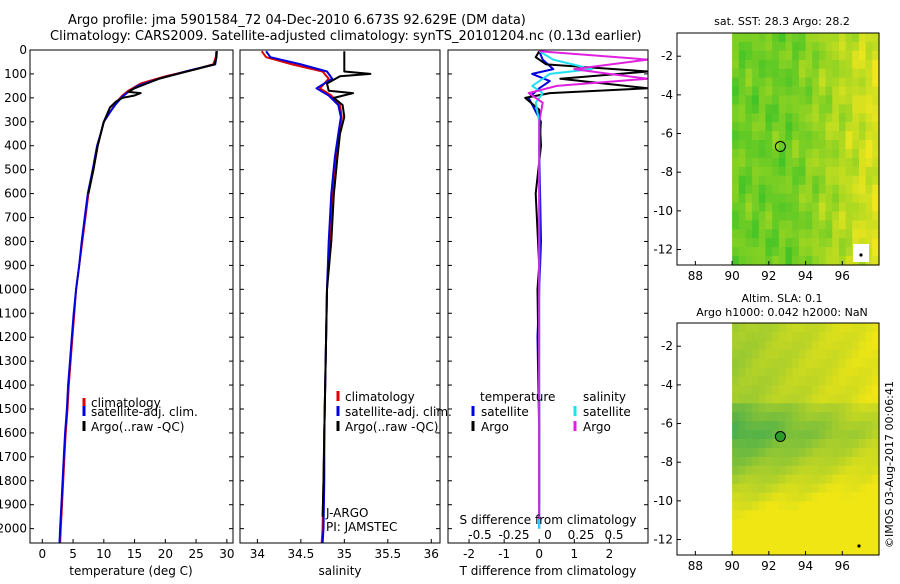 The width and height of the screenshot is (900, 584). I want to click on x-tick-label: 35.5, so click(387, 554).